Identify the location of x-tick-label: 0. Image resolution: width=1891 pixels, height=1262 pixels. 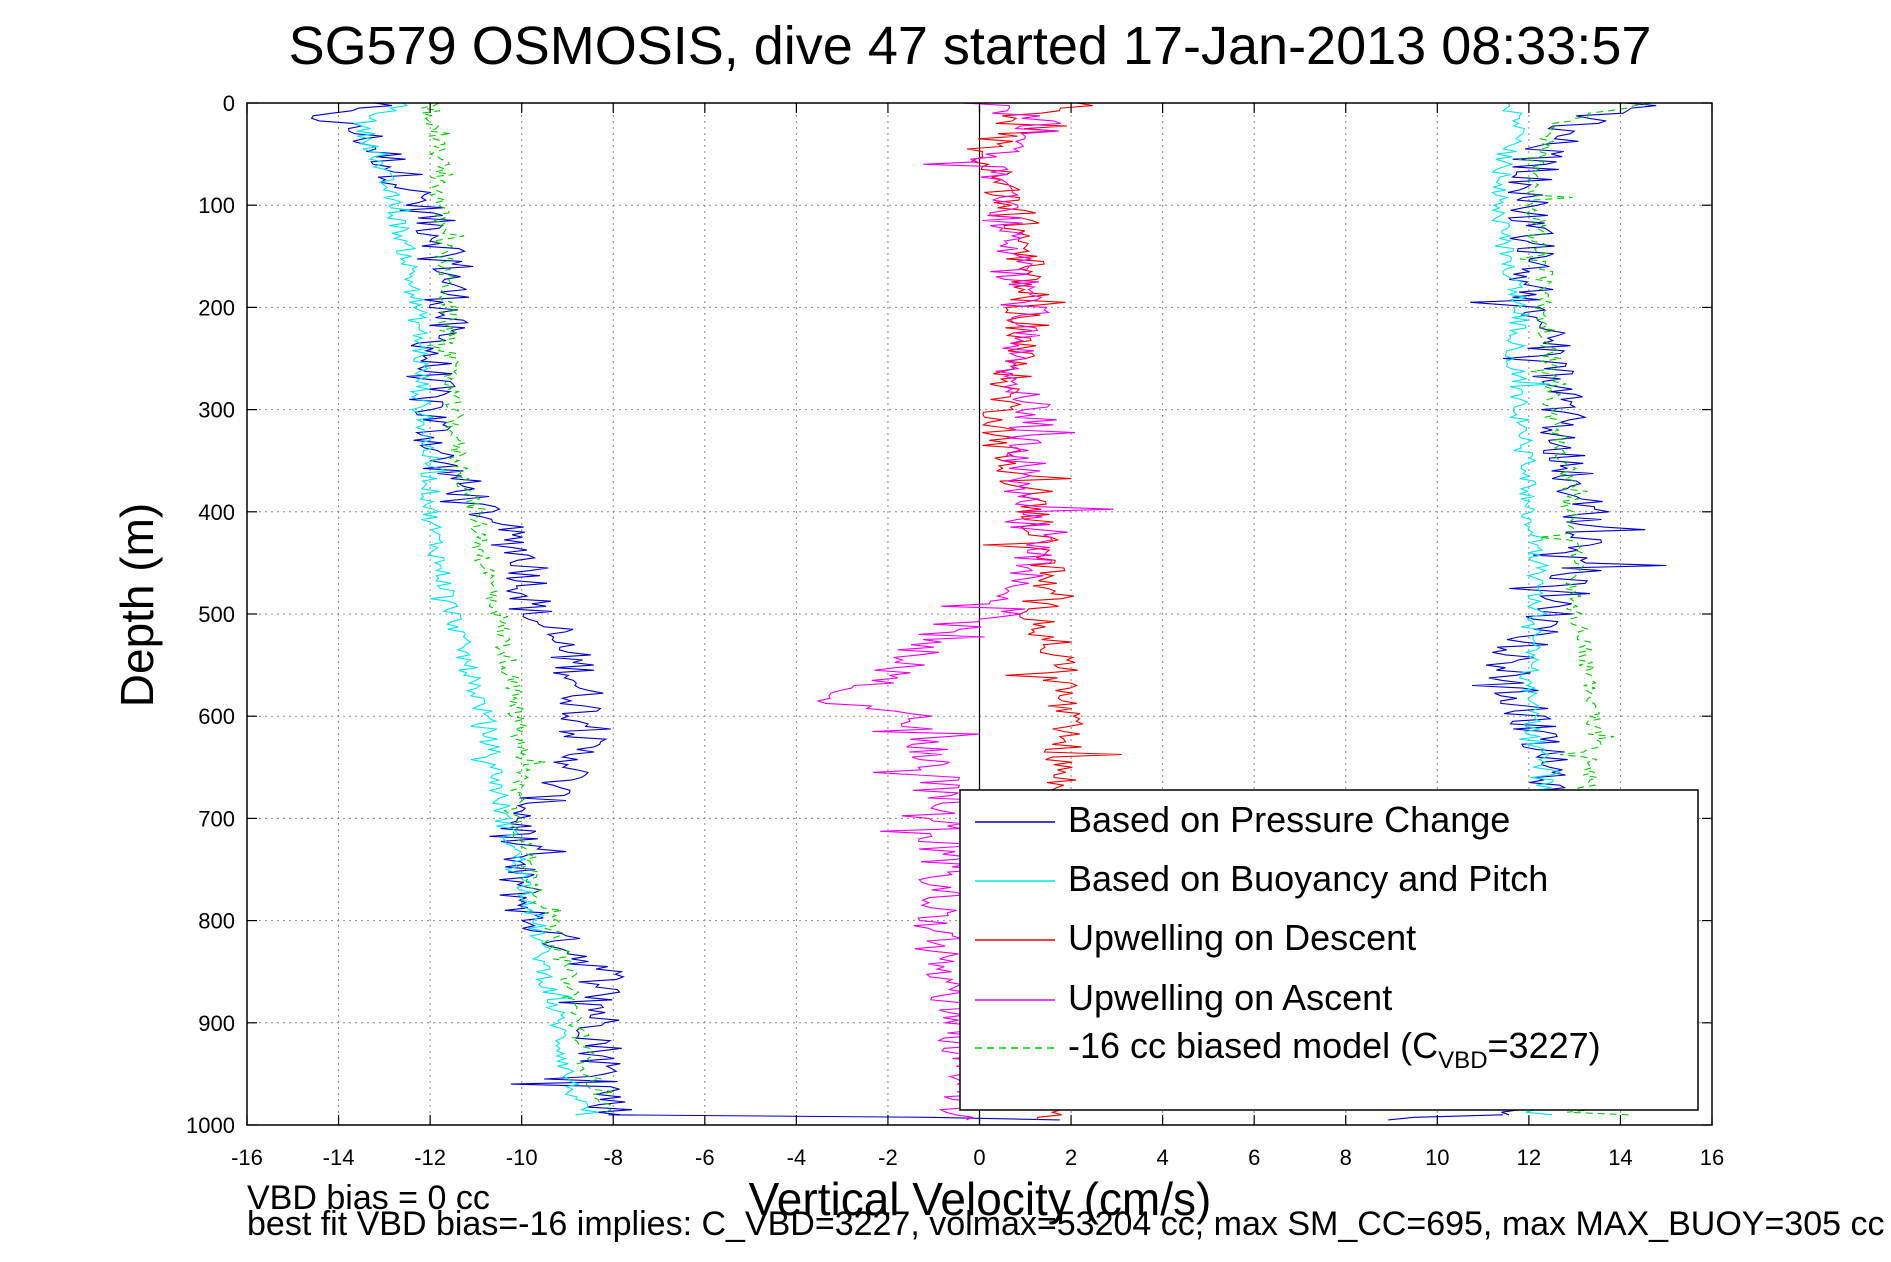
(979, 1157).